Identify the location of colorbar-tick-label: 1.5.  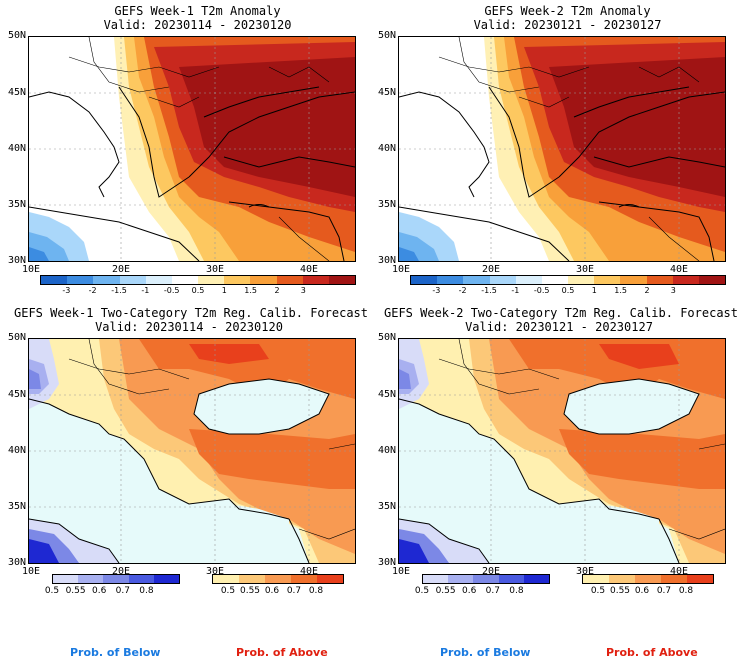
(251, 290).